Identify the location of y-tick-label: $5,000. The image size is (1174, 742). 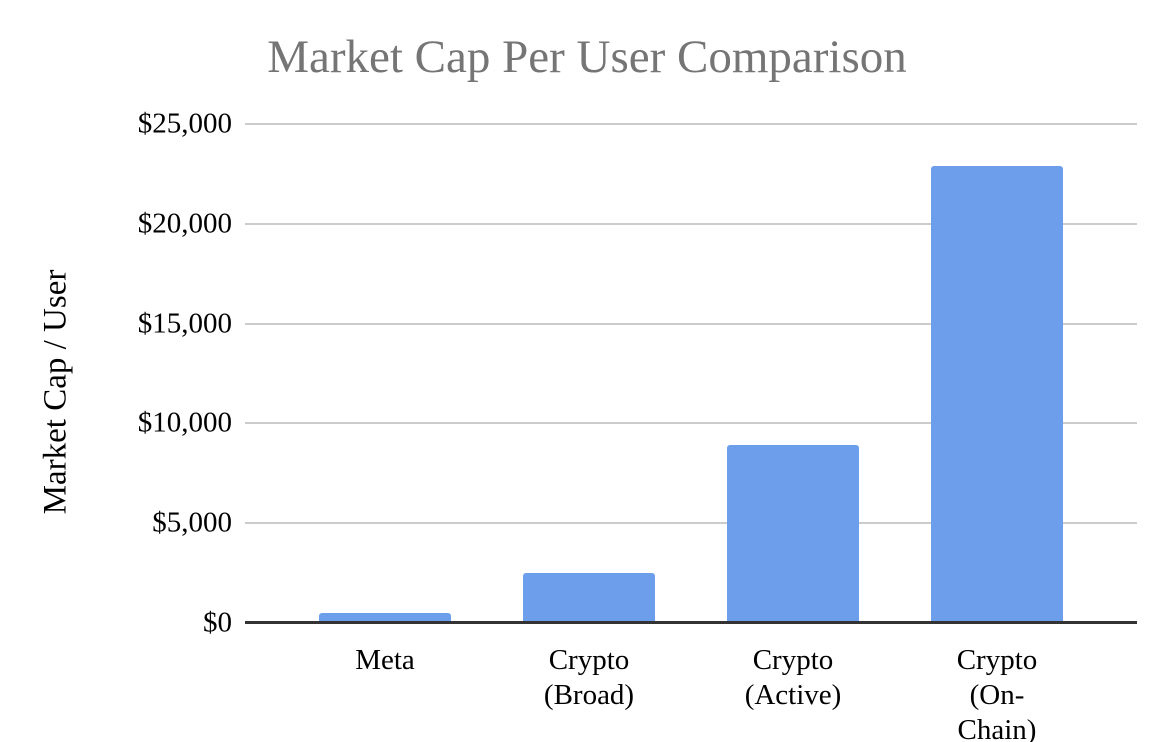
(192, 522).